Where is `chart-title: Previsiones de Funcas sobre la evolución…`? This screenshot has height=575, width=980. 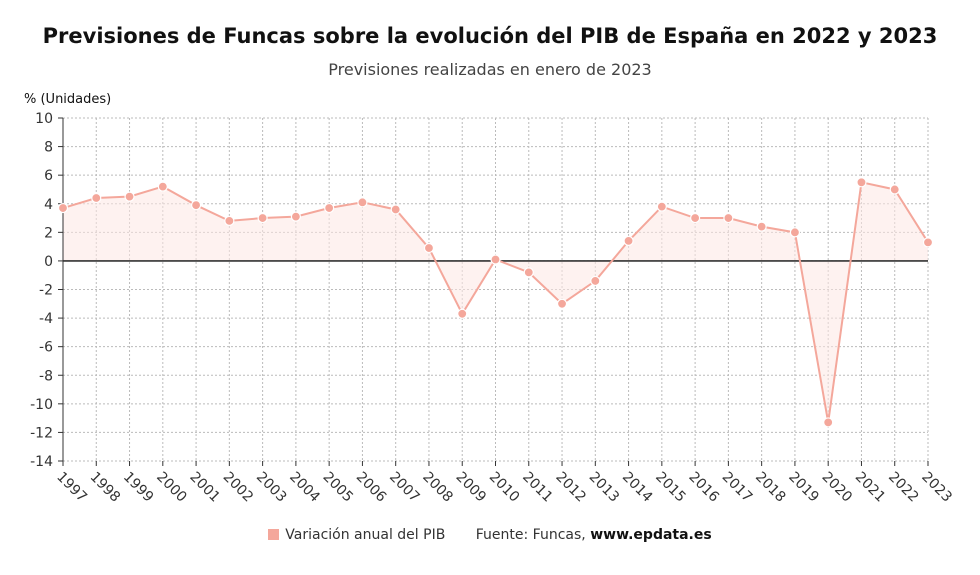 chart-title: Previsiones de Funcas sobre la evolución… is located at coordinates (490, 36).